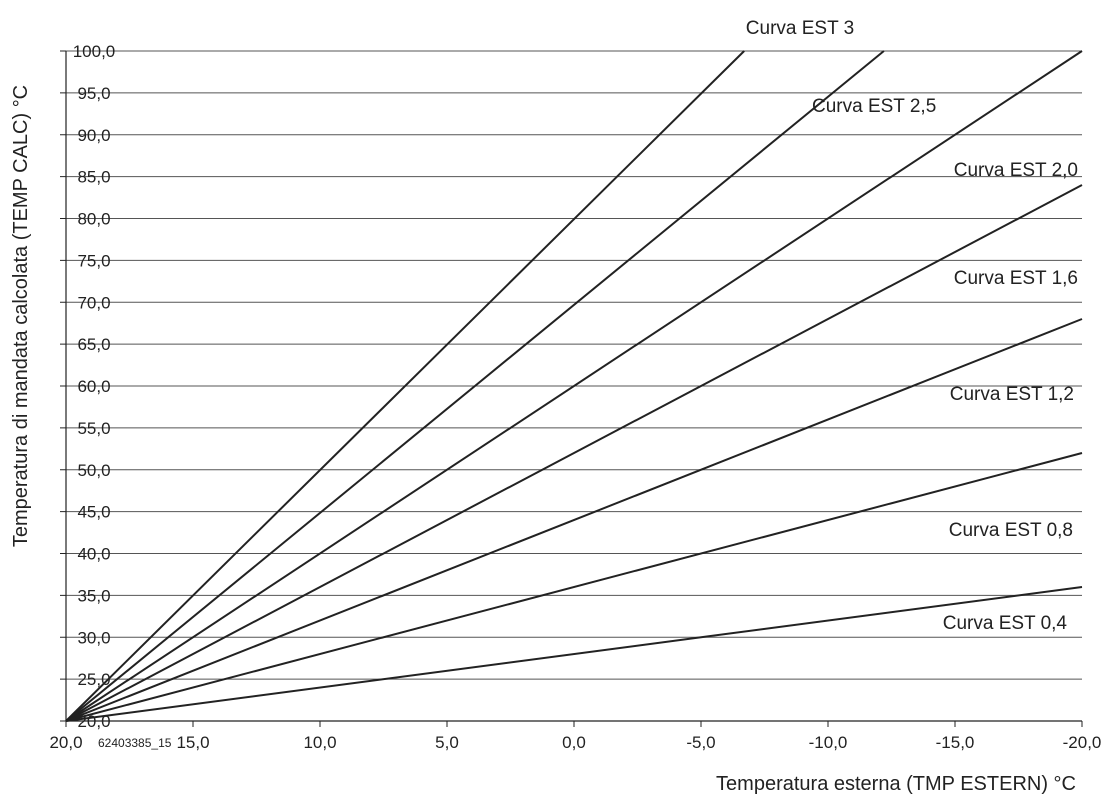 Image resolution: width=1109 pixels, height=796 pixels. What do you see at coordinates (800, 28) in the screenshot?
I see `series-label: Curva EST 3` at bounding box center [800, 28].